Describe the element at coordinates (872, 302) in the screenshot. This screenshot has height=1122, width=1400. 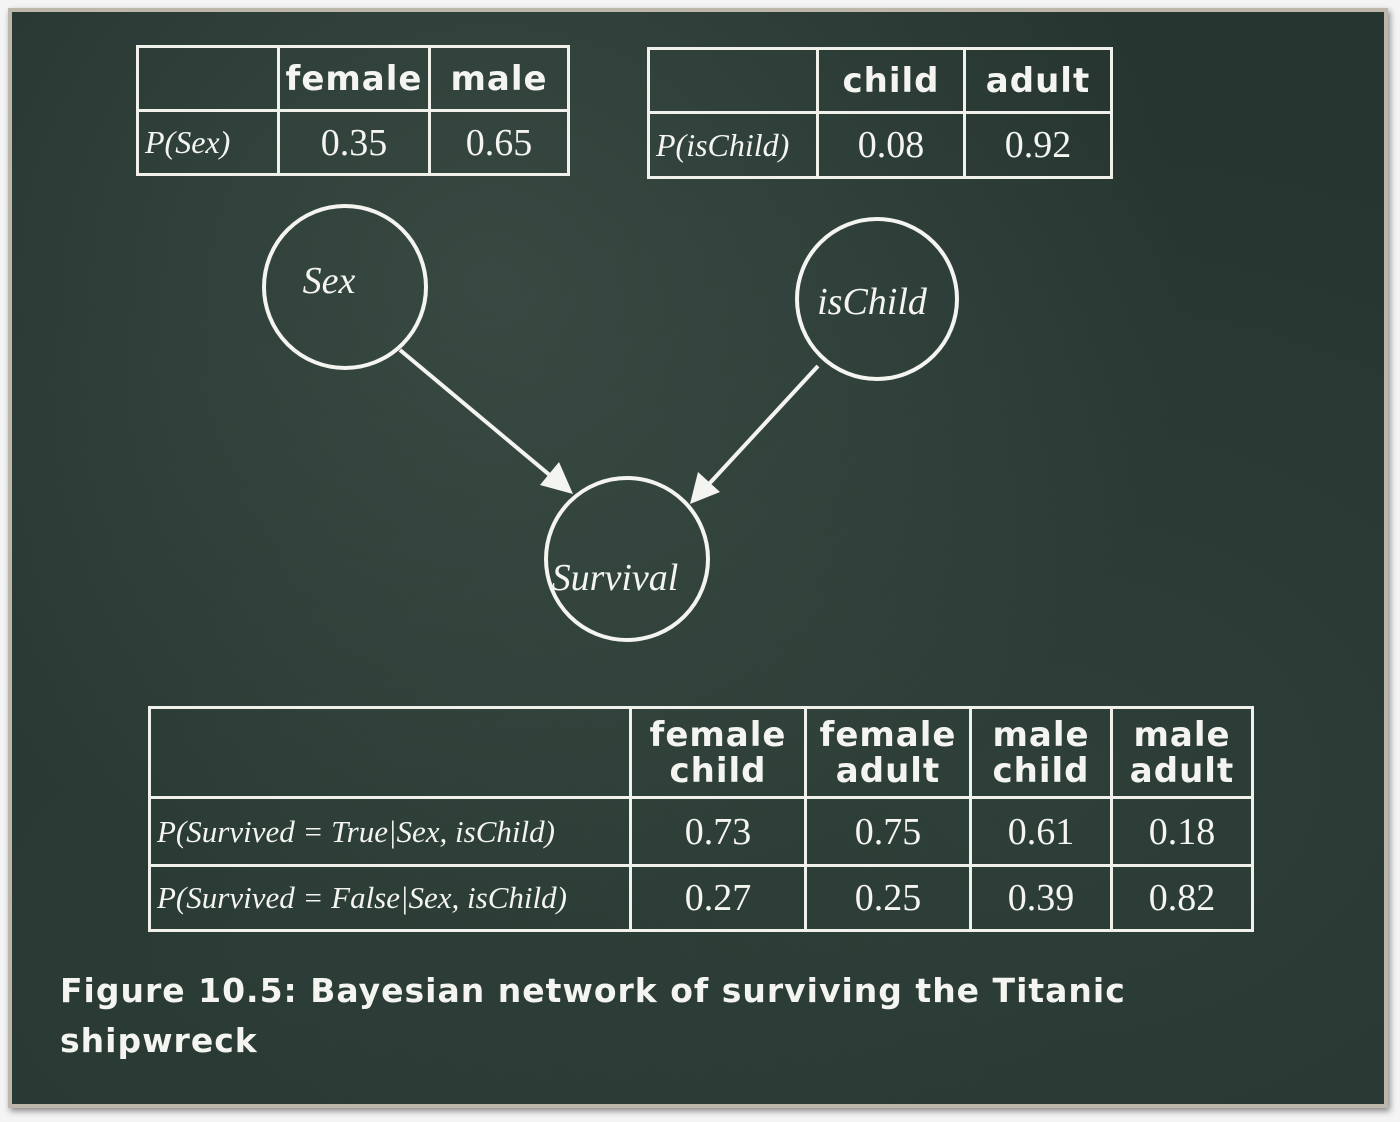
I see `node-label-ischild: isChild` at that location.